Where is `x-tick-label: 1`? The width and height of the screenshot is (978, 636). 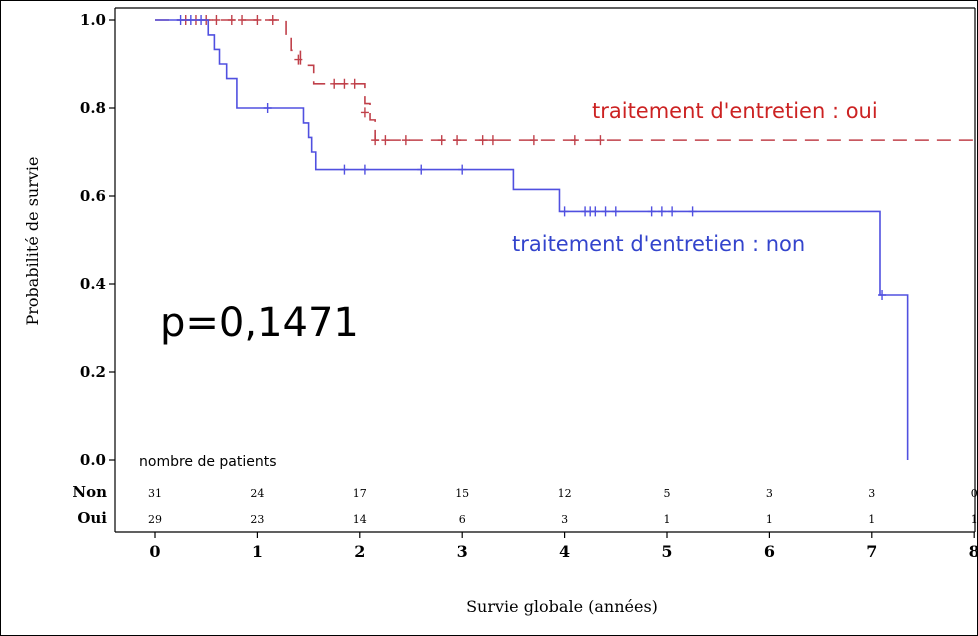 x-tick-label: 1 is located at coordinates (257, 551).